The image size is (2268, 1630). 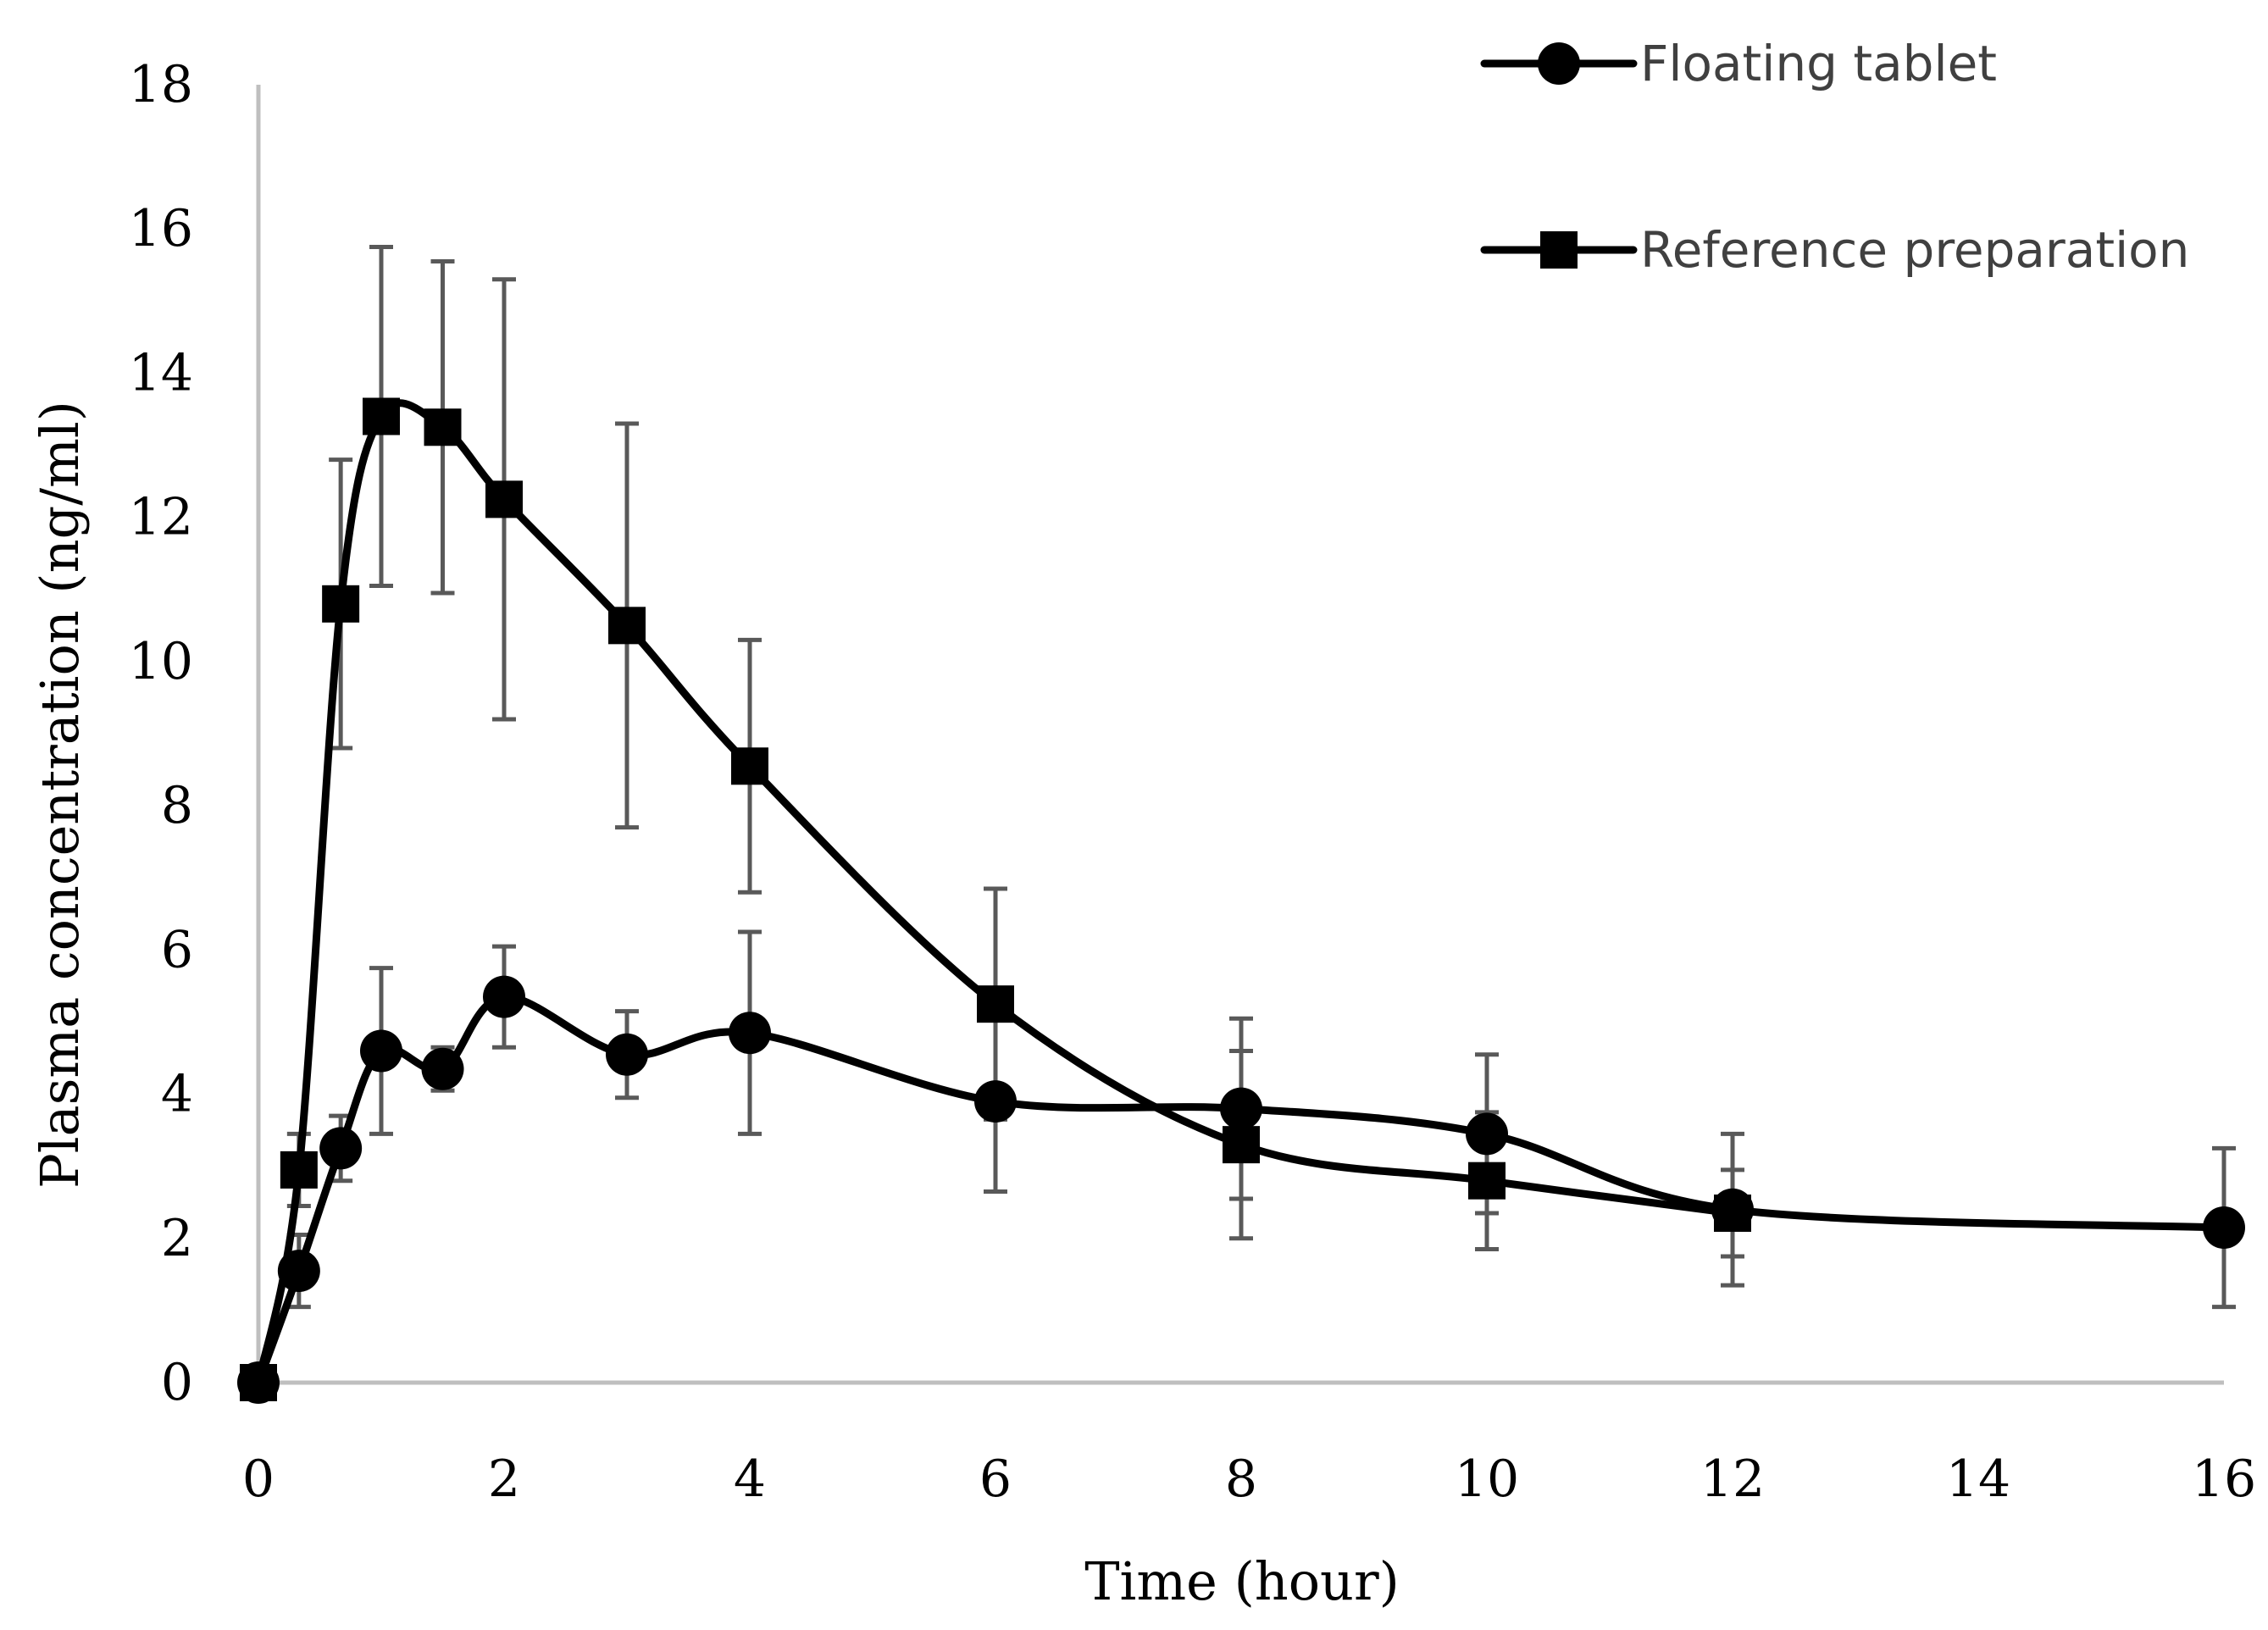 I want to click on legend-label: Floating tablet, so click(x=1819, y=63).